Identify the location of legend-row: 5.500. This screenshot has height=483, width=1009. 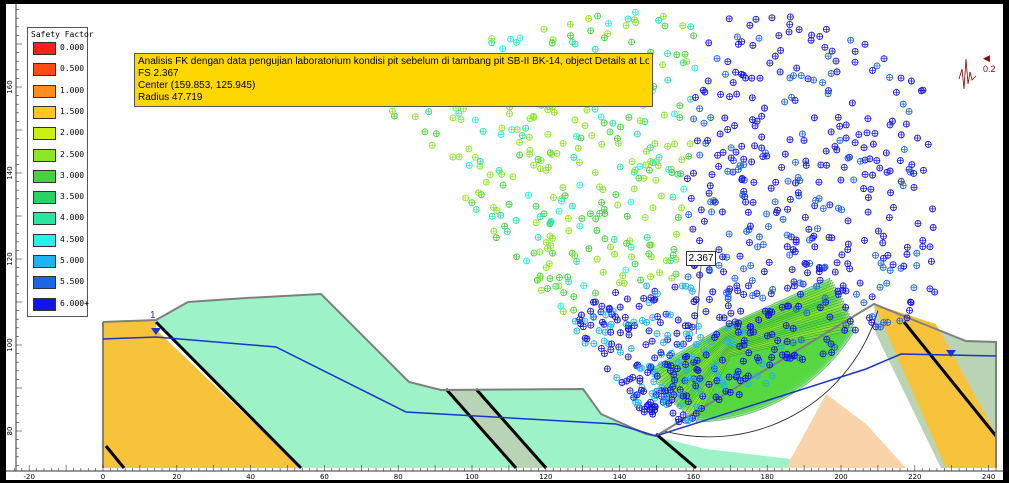
(60, 283).